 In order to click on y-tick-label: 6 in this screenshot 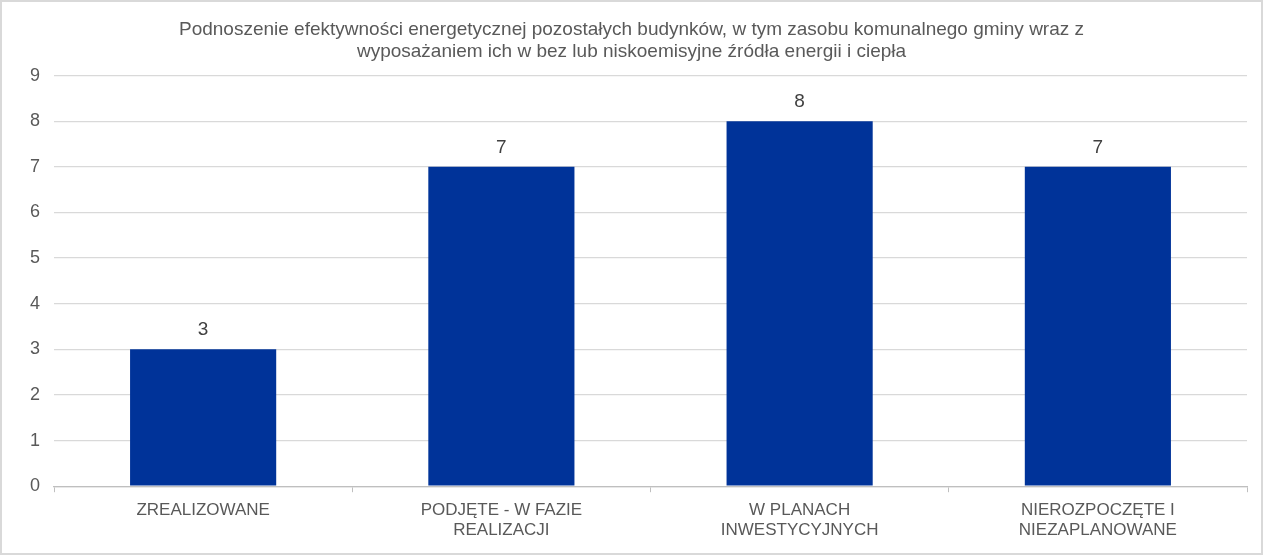, I will do `click(35, 211)`.